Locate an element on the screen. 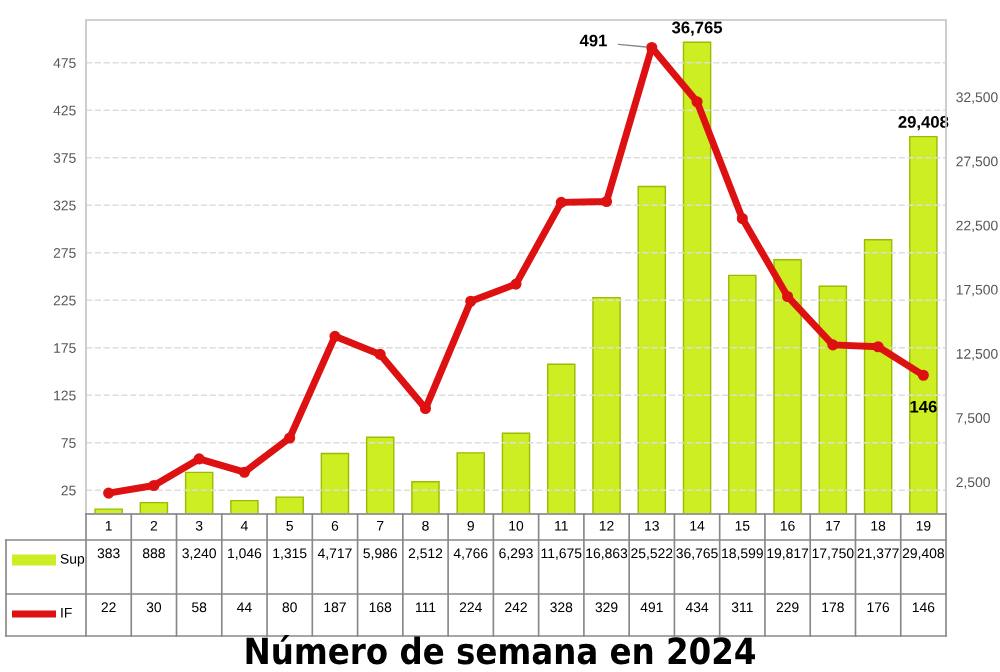 The height and width of the screenshot is (672, 1000). annotation: 36,765 is located at coordinates (697, 28).